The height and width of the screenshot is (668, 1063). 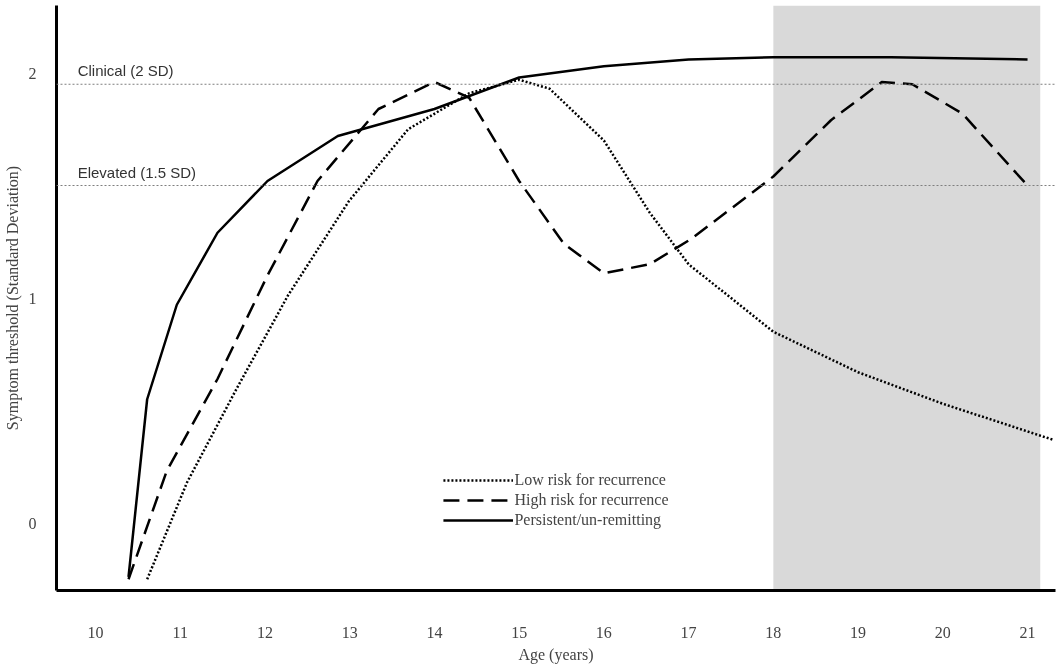 What do you see at coordinates (95, 632) in the screenshot?
I see `x-tick-label: 10` at bounding box center [95, 632].